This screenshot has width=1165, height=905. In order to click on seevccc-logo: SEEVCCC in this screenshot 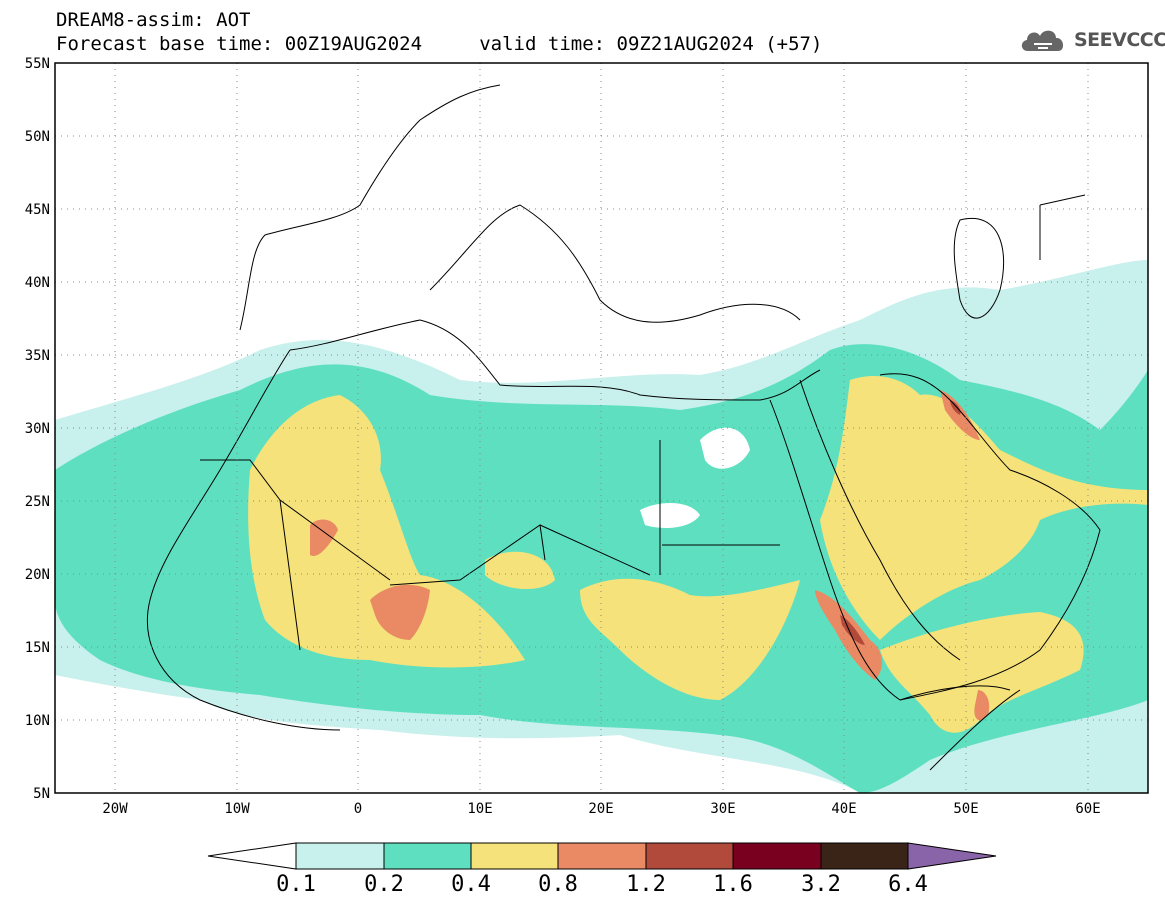, I will do `click(1091, 40)`.